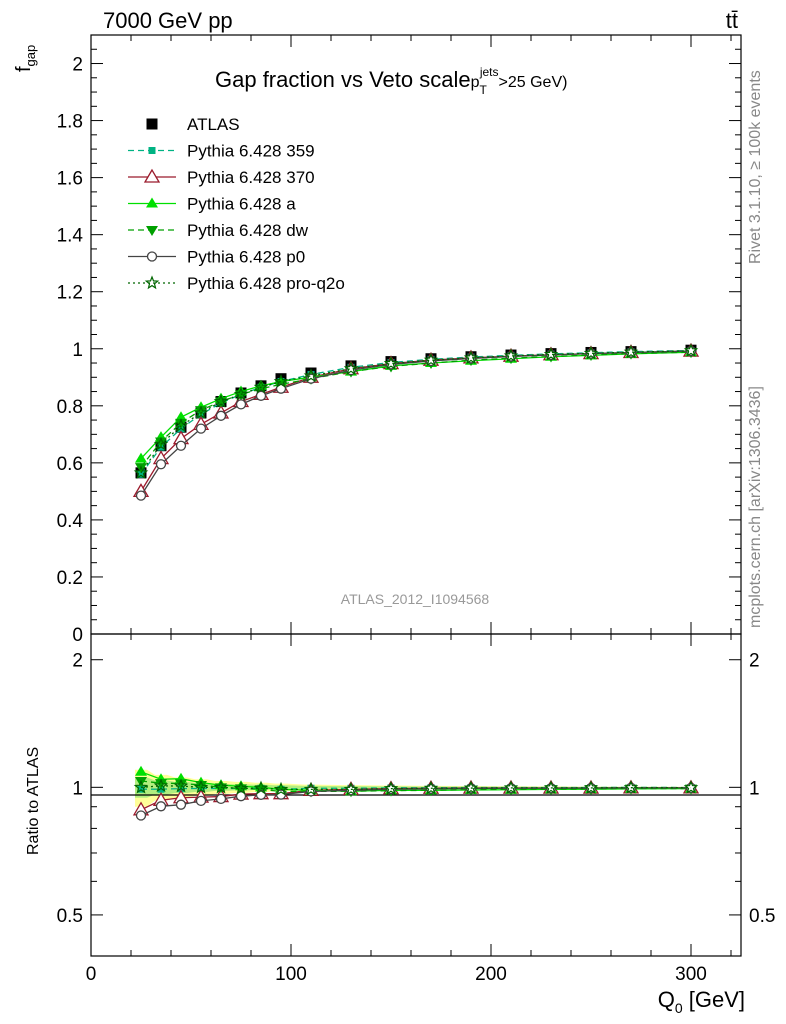 This screenshot has height=1024, width=786. What do you see at coordinates (77, 635) in the screenshot?
I see `main-y-tick-label: 0` at bounding box center [77, 635].